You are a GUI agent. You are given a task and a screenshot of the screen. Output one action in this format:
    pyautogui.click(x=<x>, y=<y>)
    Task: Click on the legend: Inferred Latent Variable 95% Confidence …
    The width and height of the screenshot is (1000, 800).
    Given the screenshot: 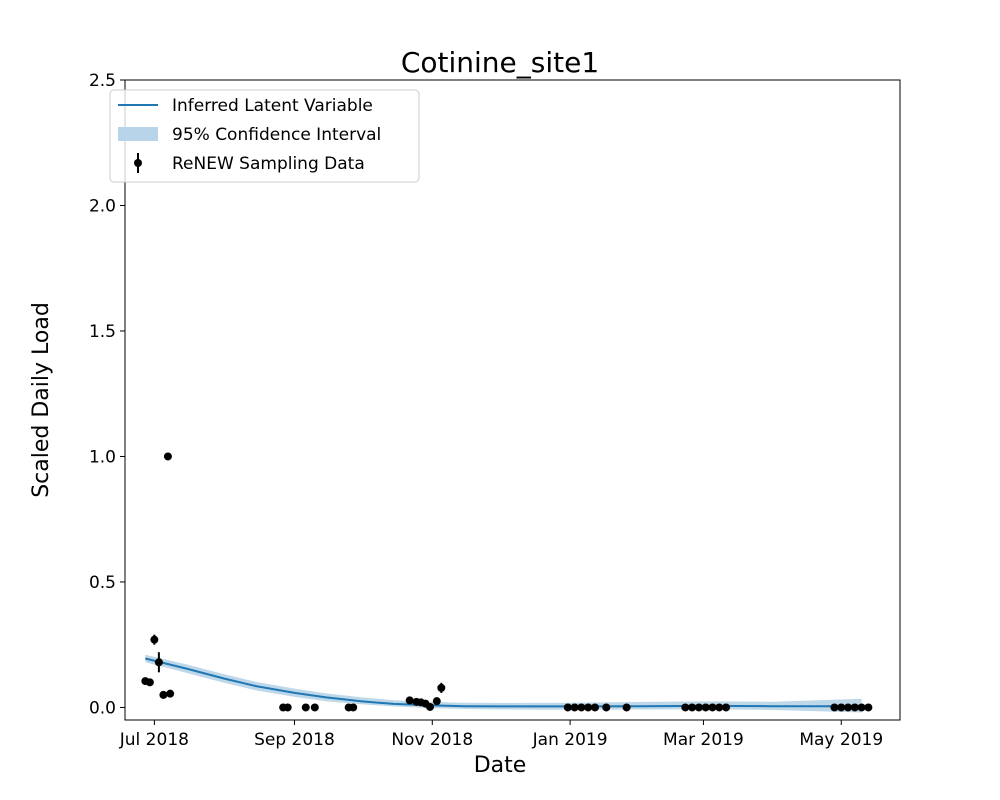 What is the action you would take?
    pyautogui.click(x=264, y=136)
    